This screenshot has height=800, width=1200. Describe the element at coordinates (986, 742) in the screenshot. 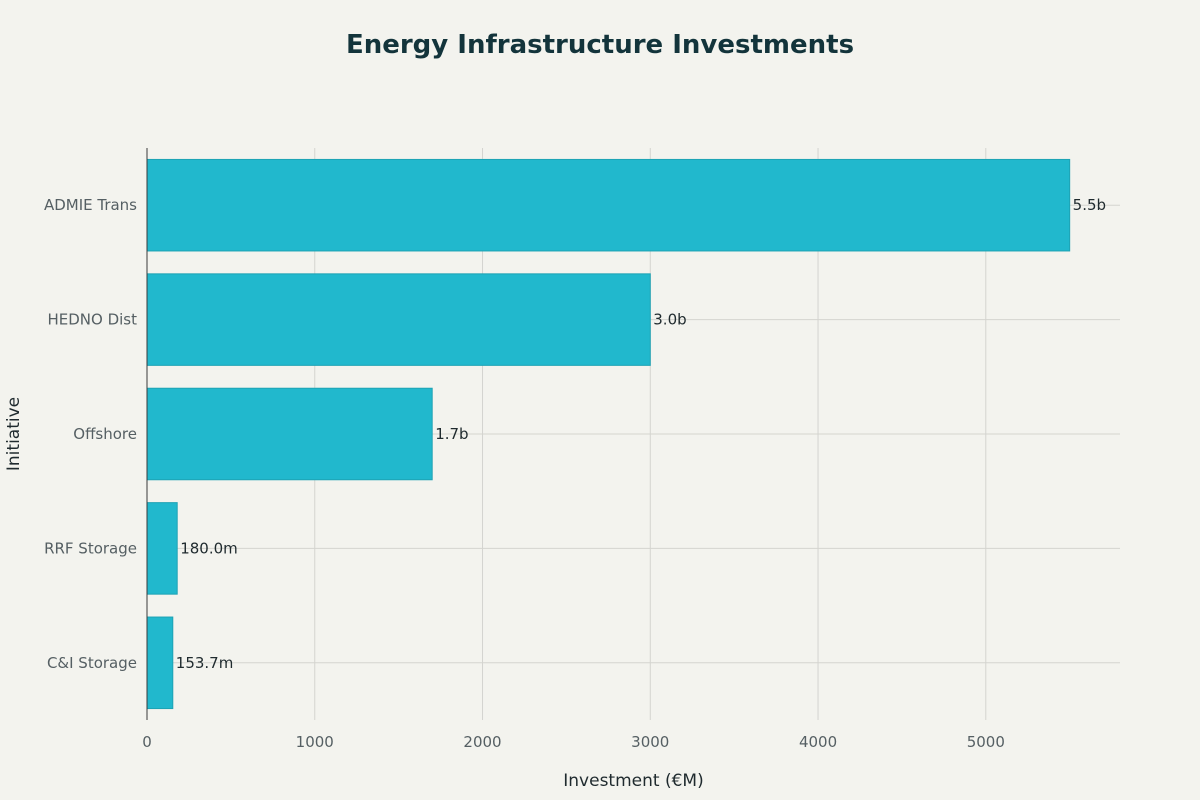

I see `x-tick-label: 5000` at that location.